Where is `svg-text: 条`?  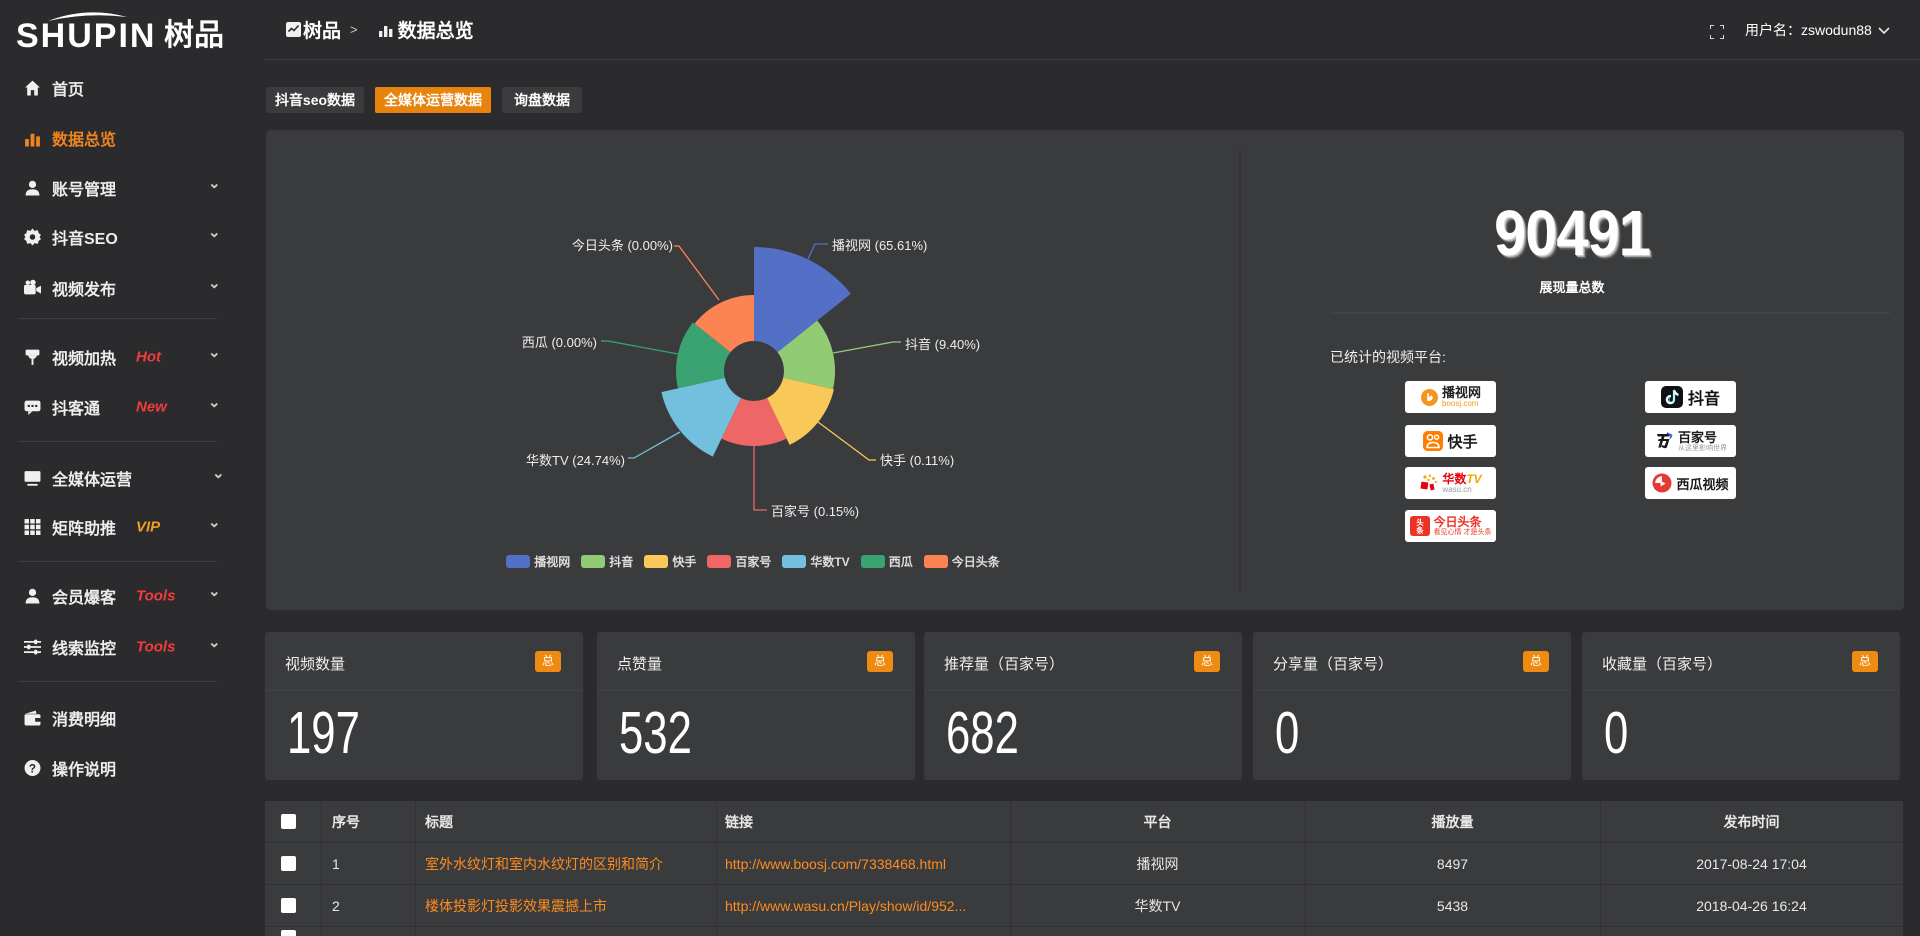 svg-text: 条 is located at coordinates (1419, 530).